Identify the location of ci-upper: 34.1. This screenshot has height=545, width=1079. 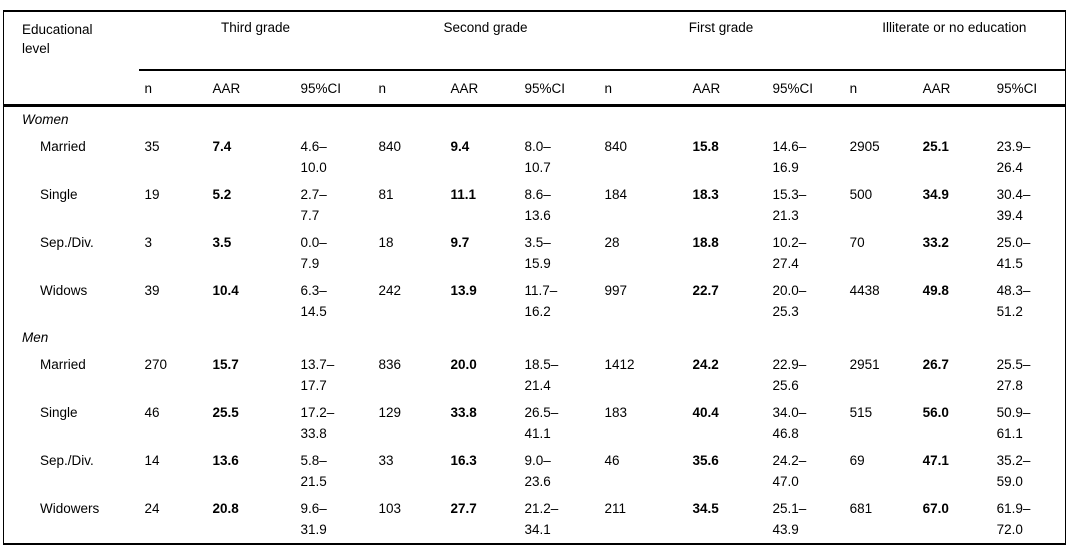
(537, 529).